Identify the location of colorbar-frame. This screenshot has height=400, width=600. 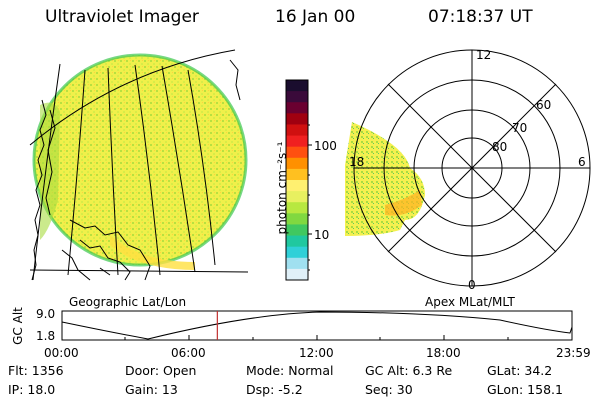
(297, 180).